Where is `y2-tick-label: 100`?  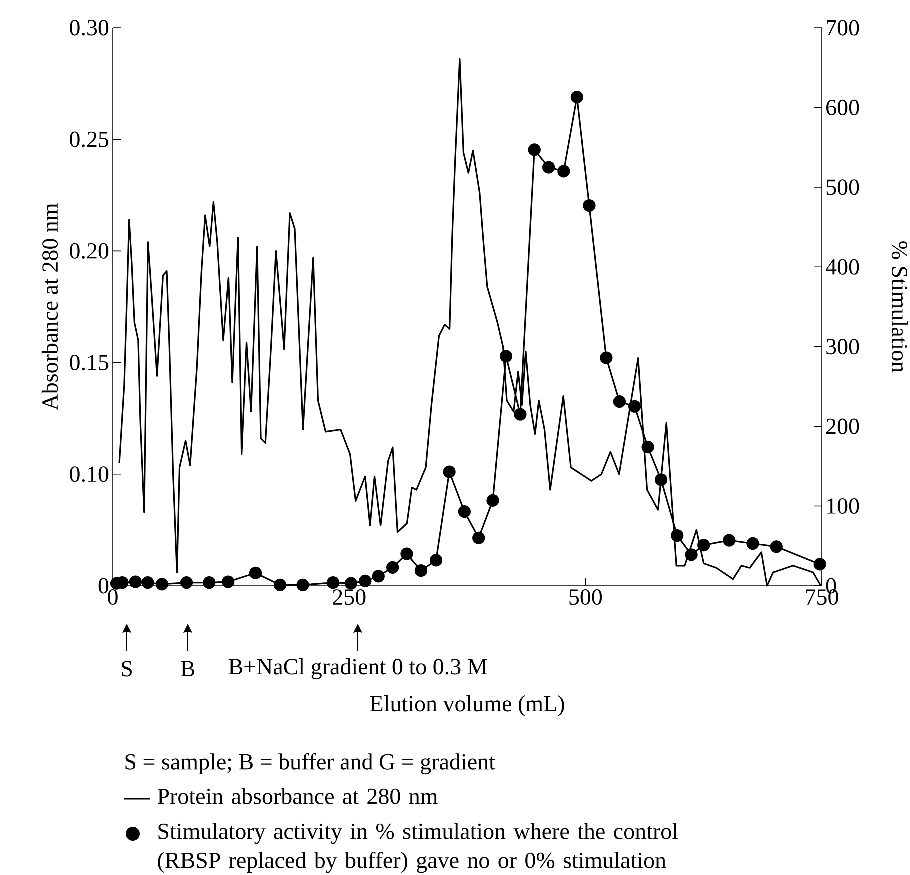 y2-tick-label: 100 is located at coordinates (844, 506).